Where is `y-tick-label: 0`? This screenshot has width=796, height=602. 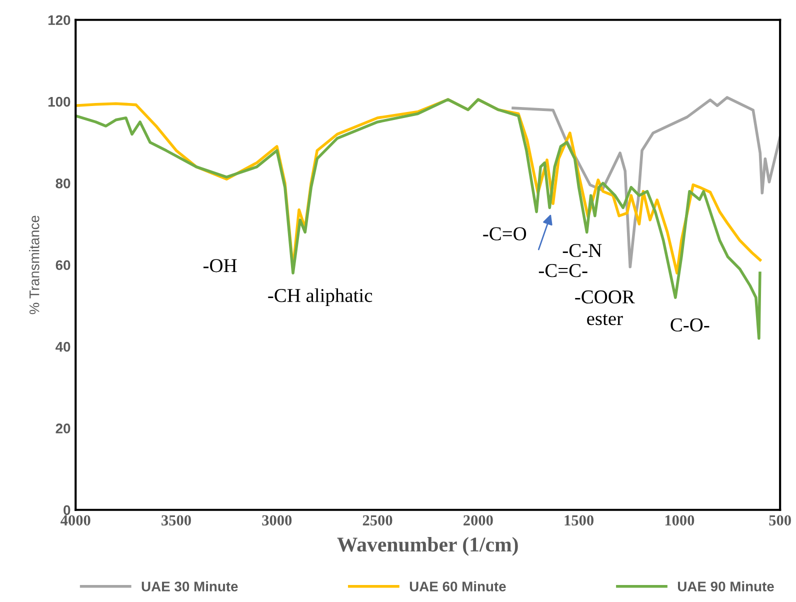 y-tick-label: 0 is located at coordinates (67, 510).